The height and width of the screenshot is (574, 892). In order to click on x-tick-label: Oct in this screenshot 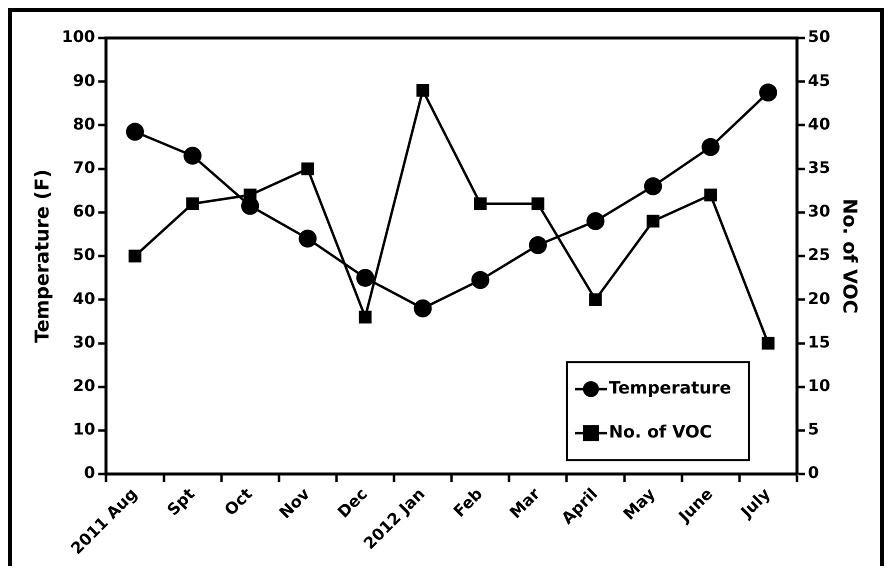, I will do `click(238, 502)`.